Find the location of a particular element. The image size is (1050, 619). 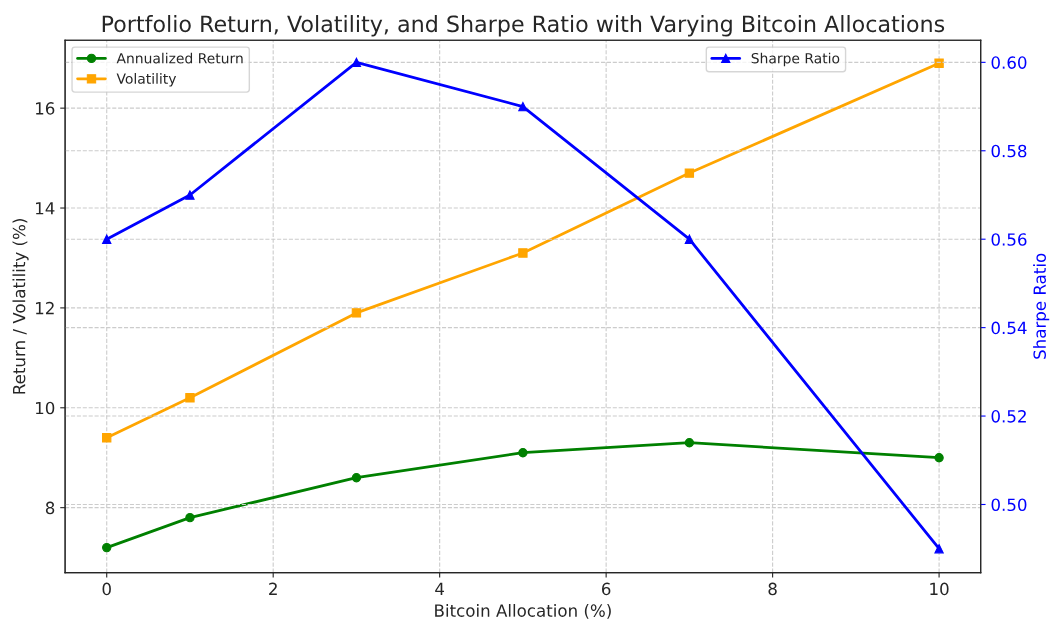

y-tick-label: 16 is located at coordinates (45, 108).